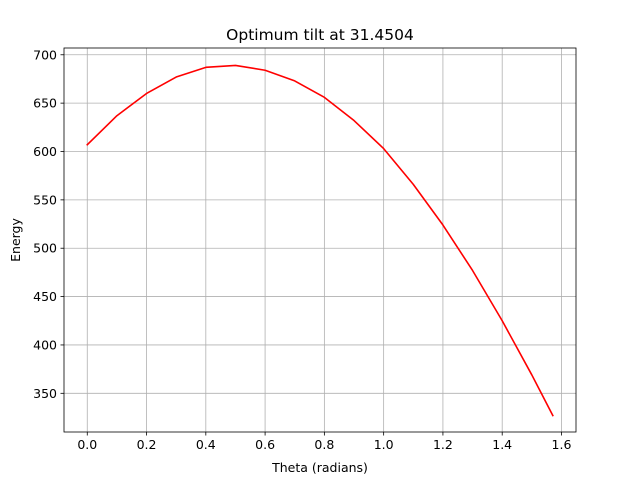  Describe the element at coordinates (265, 444) in the screenshot. I see `x-tick-label: 0.6` at that location.